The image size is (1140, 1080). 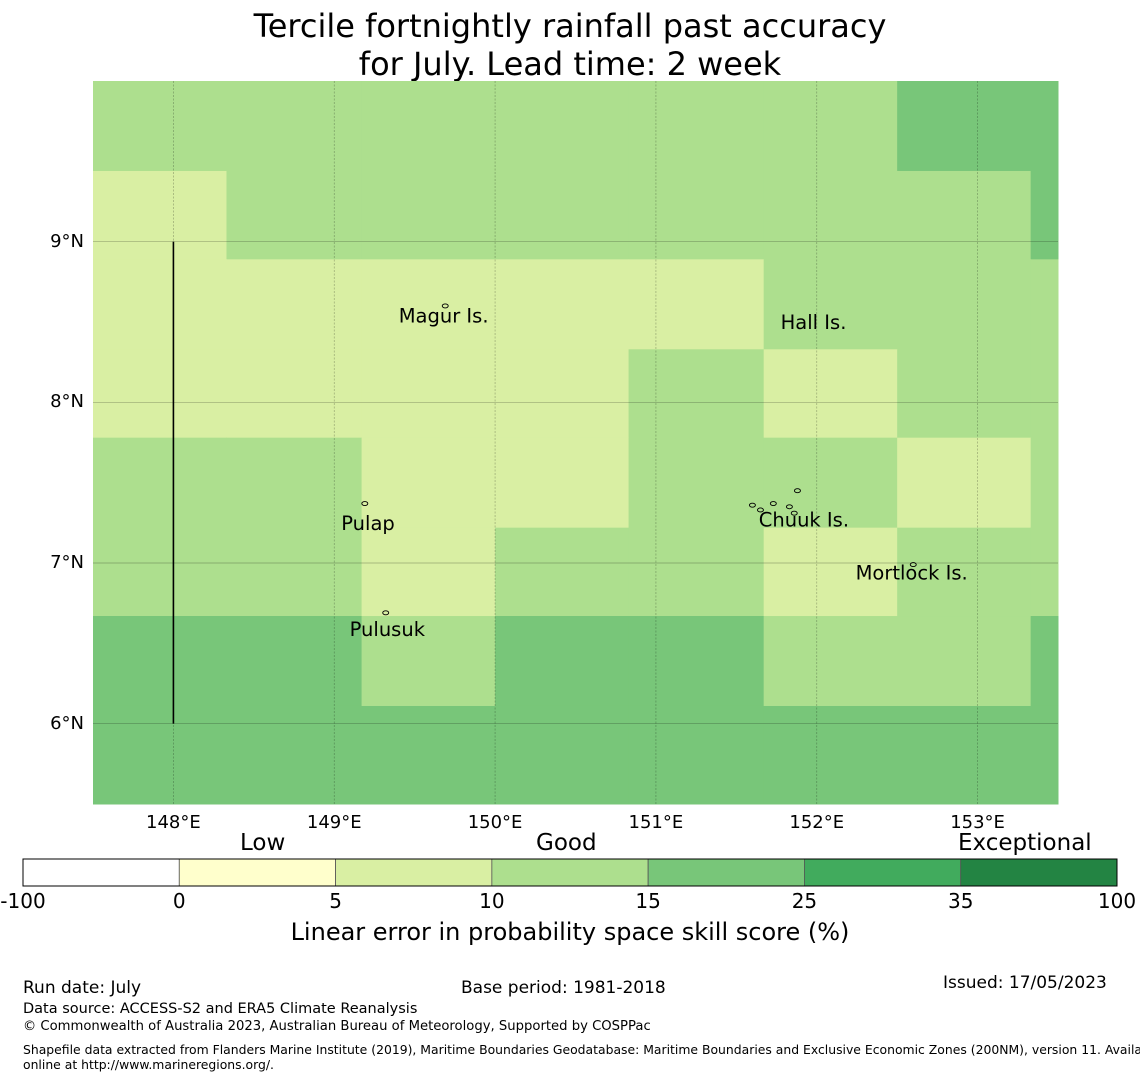 What do you see at coordinates (444, 316) in the screenshot?
I see `place-label: Magur Is.` at bounding box center [444, 316].